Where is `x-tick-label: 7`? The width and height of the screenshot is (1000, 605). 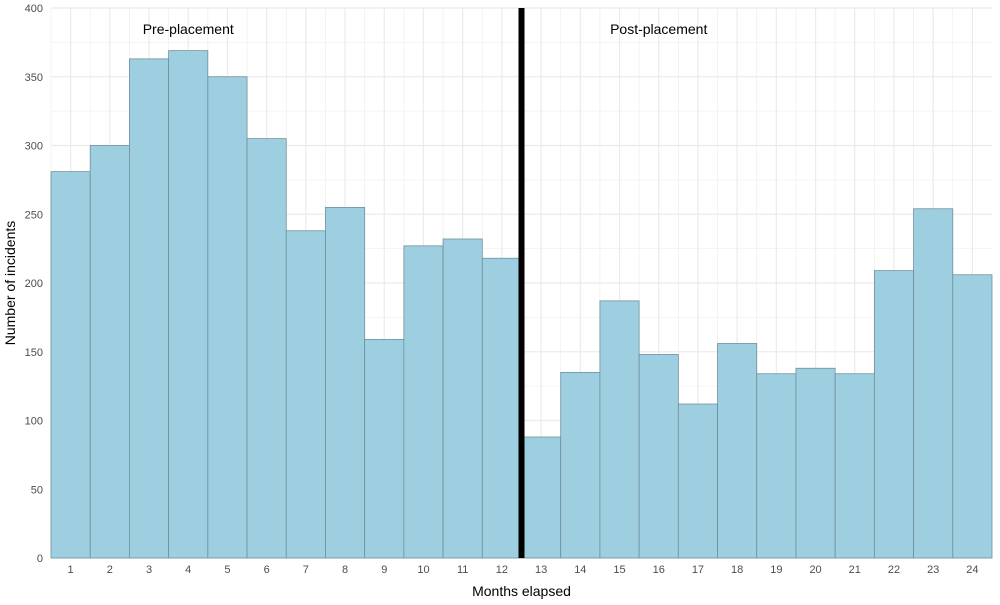 x-tick-label: 7 is located at coordinates (306, 570).